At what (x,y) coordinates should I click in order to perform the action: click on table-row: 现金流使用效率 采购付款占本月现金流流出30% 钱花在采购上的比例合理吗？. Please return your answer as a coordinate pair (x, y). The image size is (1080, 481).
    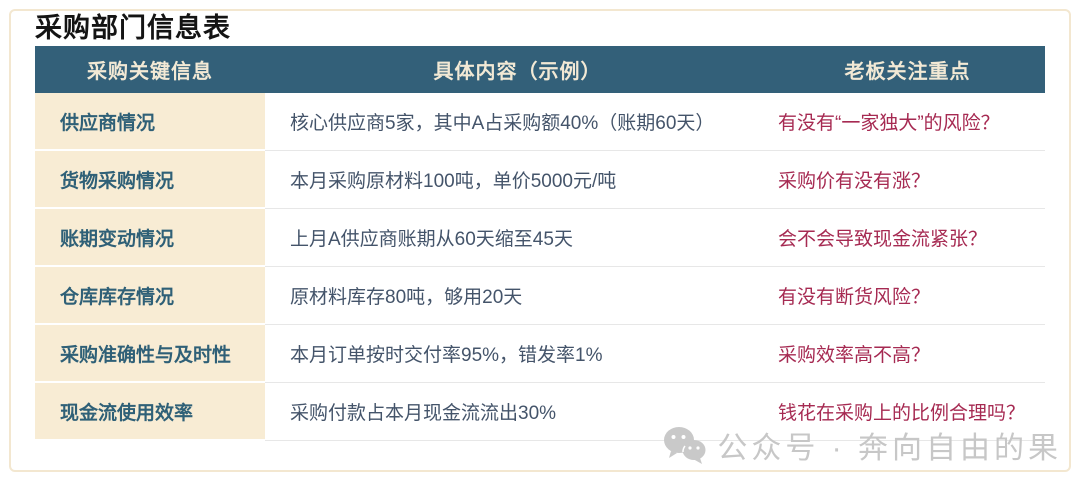
    Looking at the image, I should click on (540, 412).